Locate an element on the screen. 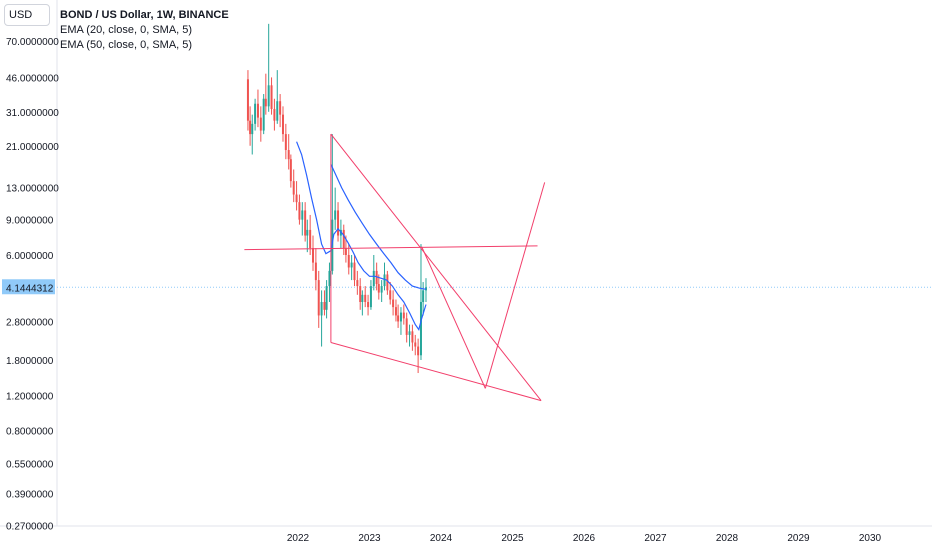 The height and width of the screenshot is (555, 932). ema50-line is located at coordinates (378, 226).